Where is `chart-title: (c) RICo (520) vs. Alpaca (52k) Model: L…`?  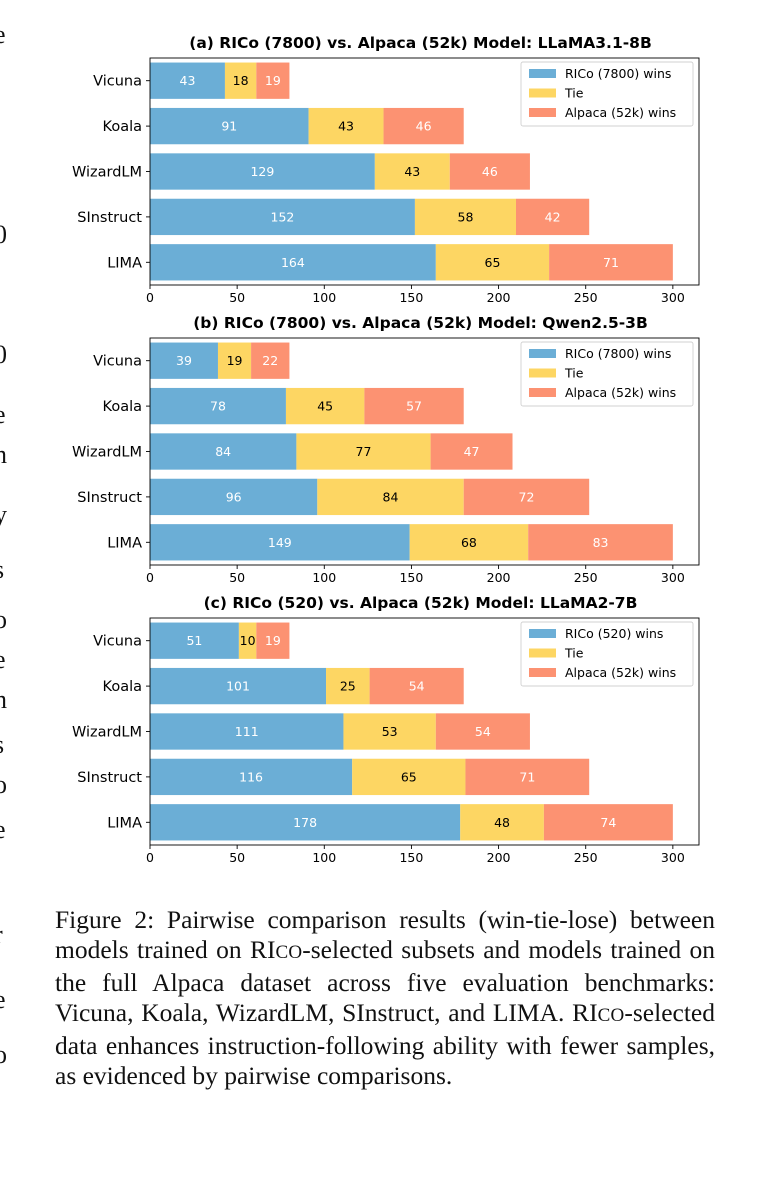
chart-title: (c) RICo (520) vs. Alpaca (52k) Model: L… is located at coordinates (421, 603).